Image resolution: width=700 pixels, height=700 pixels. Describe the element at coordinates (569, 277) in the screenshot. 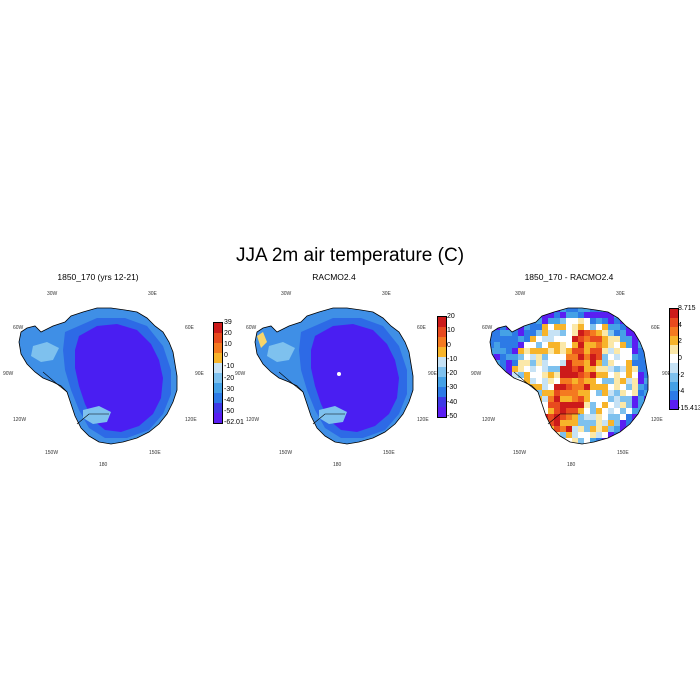

I see `panel-title: 1850_170 - RACMO2.4` at that location.